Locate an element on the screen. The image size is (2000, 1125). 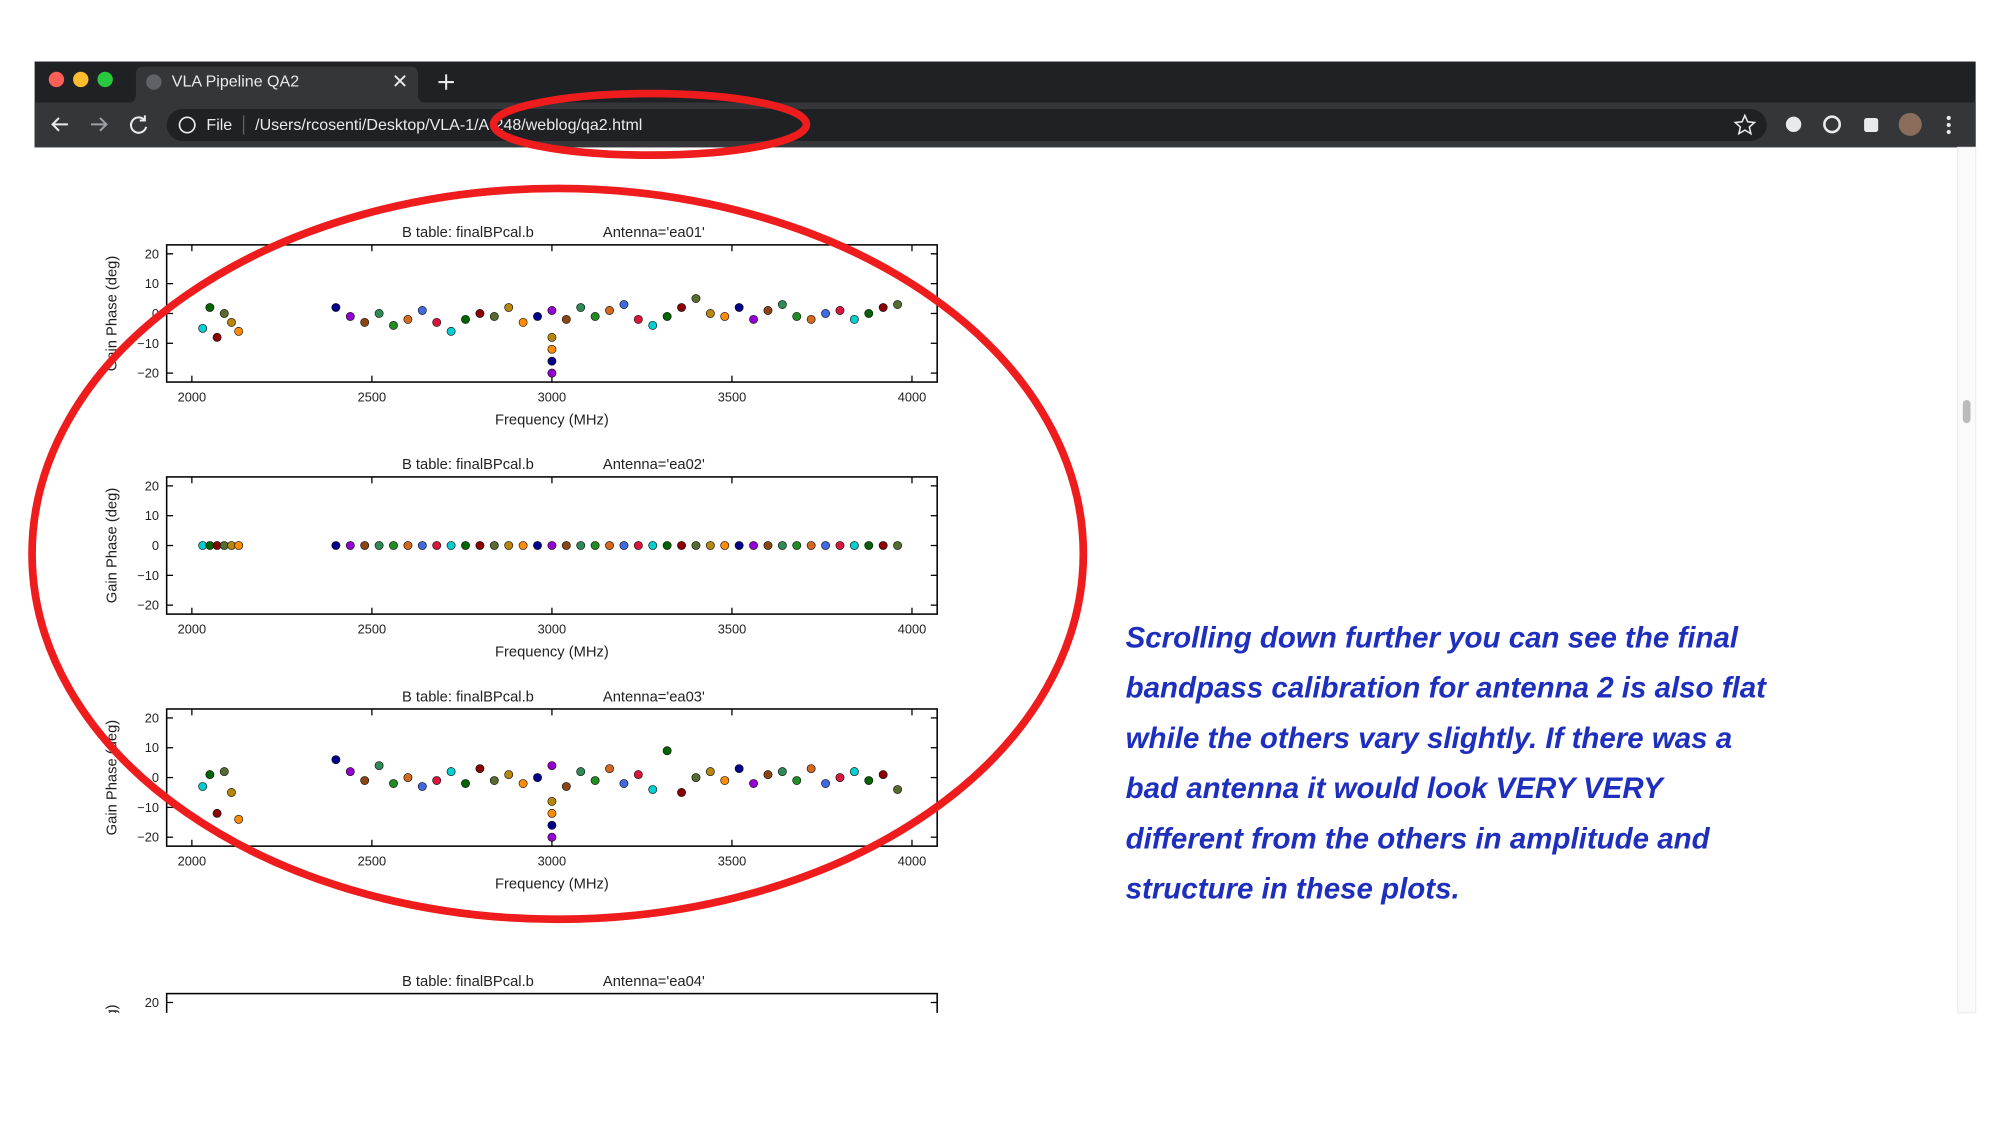
x-tick-label: 2500 is located at coordinates (372, 628).